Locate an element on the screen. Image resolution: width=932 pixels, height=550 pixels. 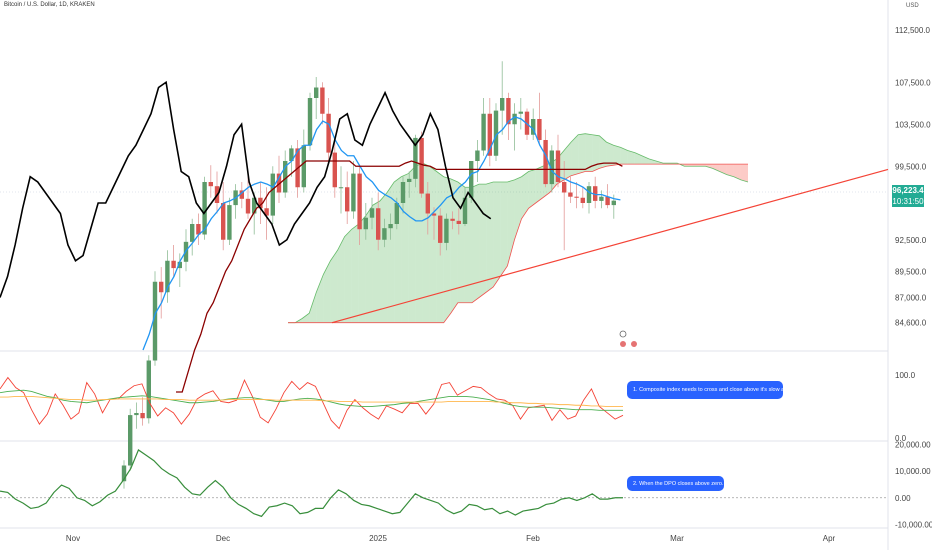
y-tick-label: 107,500.0 is located at coordinates (913, 82).